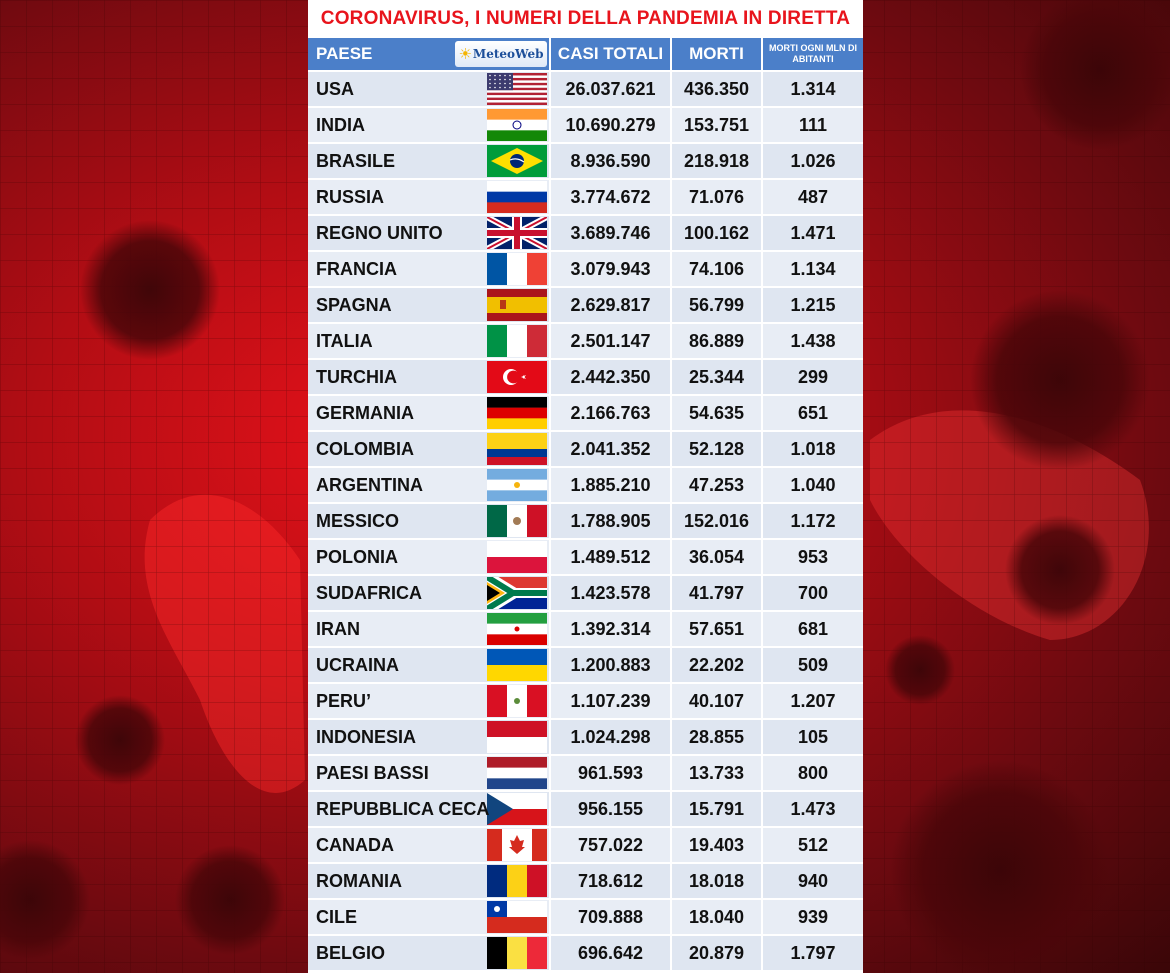 This screenshot has height=973, width=1170. I want to click on table-row: RUSSIA 3.774.672 71.076 487, so click(585, 196).